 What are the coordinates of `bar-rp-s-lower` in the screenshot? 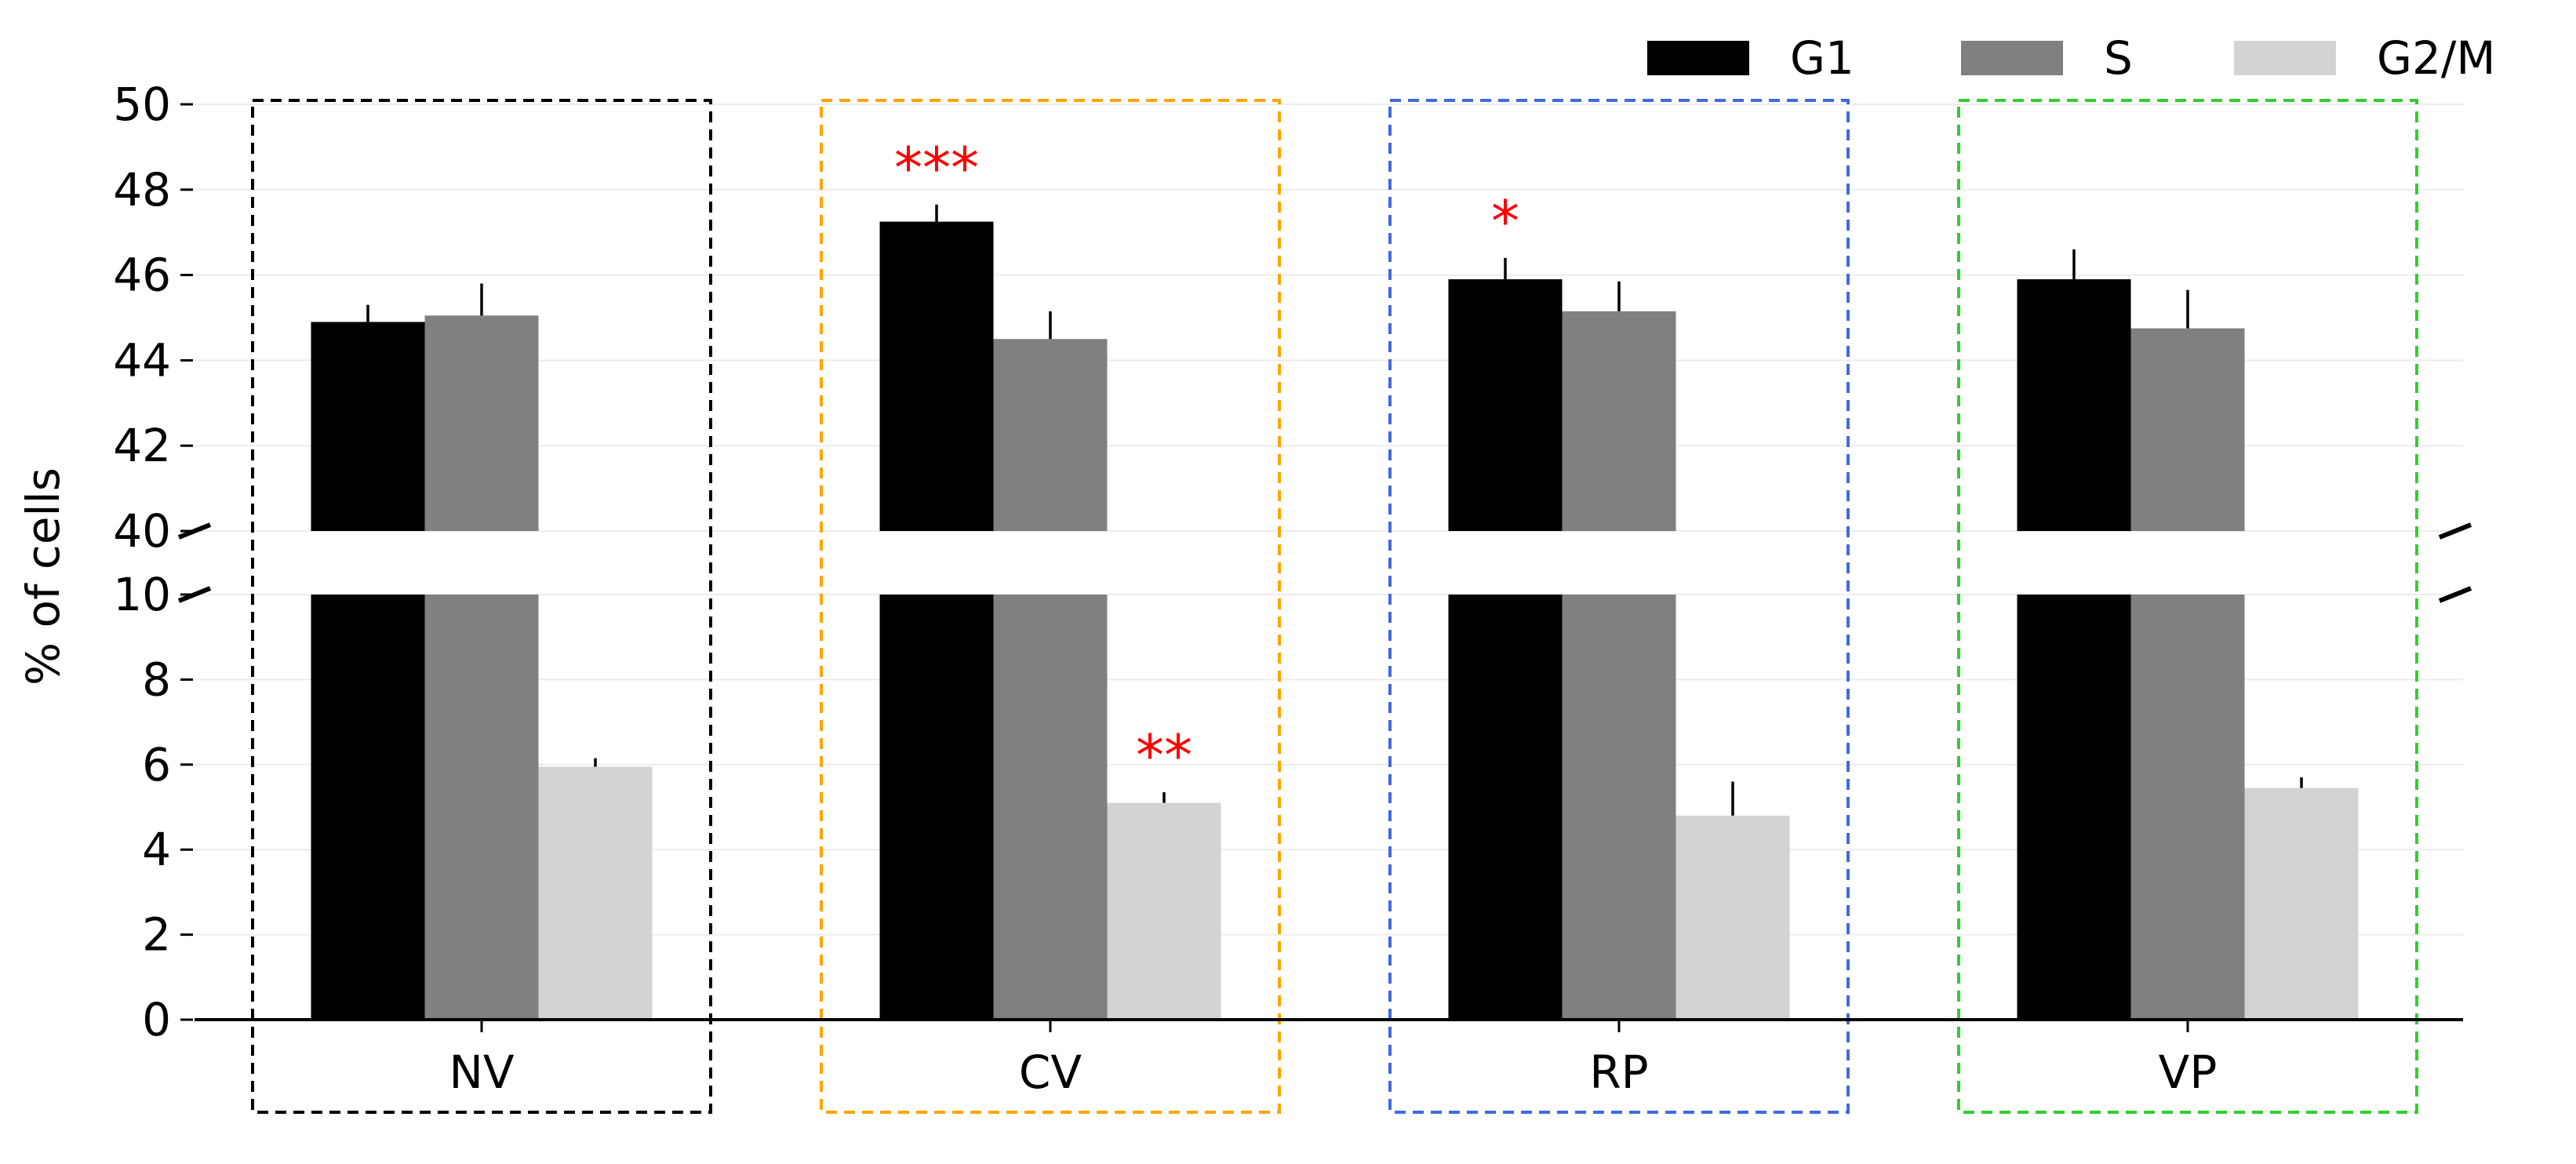 It's located at (1619, 807).